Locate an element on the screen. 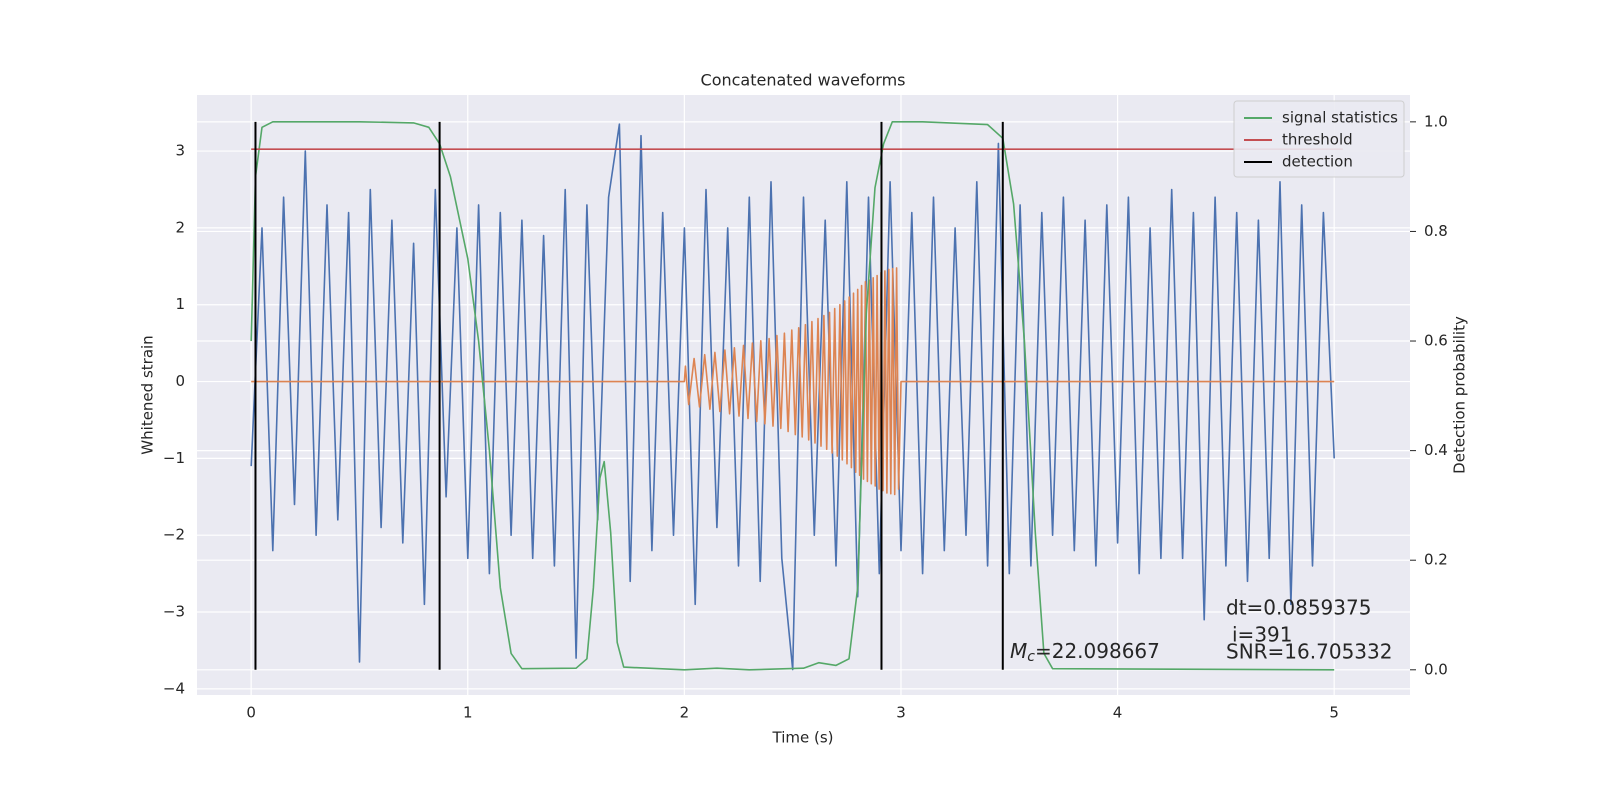  y-tick-label: 2 is located at coordinates (180, 227).